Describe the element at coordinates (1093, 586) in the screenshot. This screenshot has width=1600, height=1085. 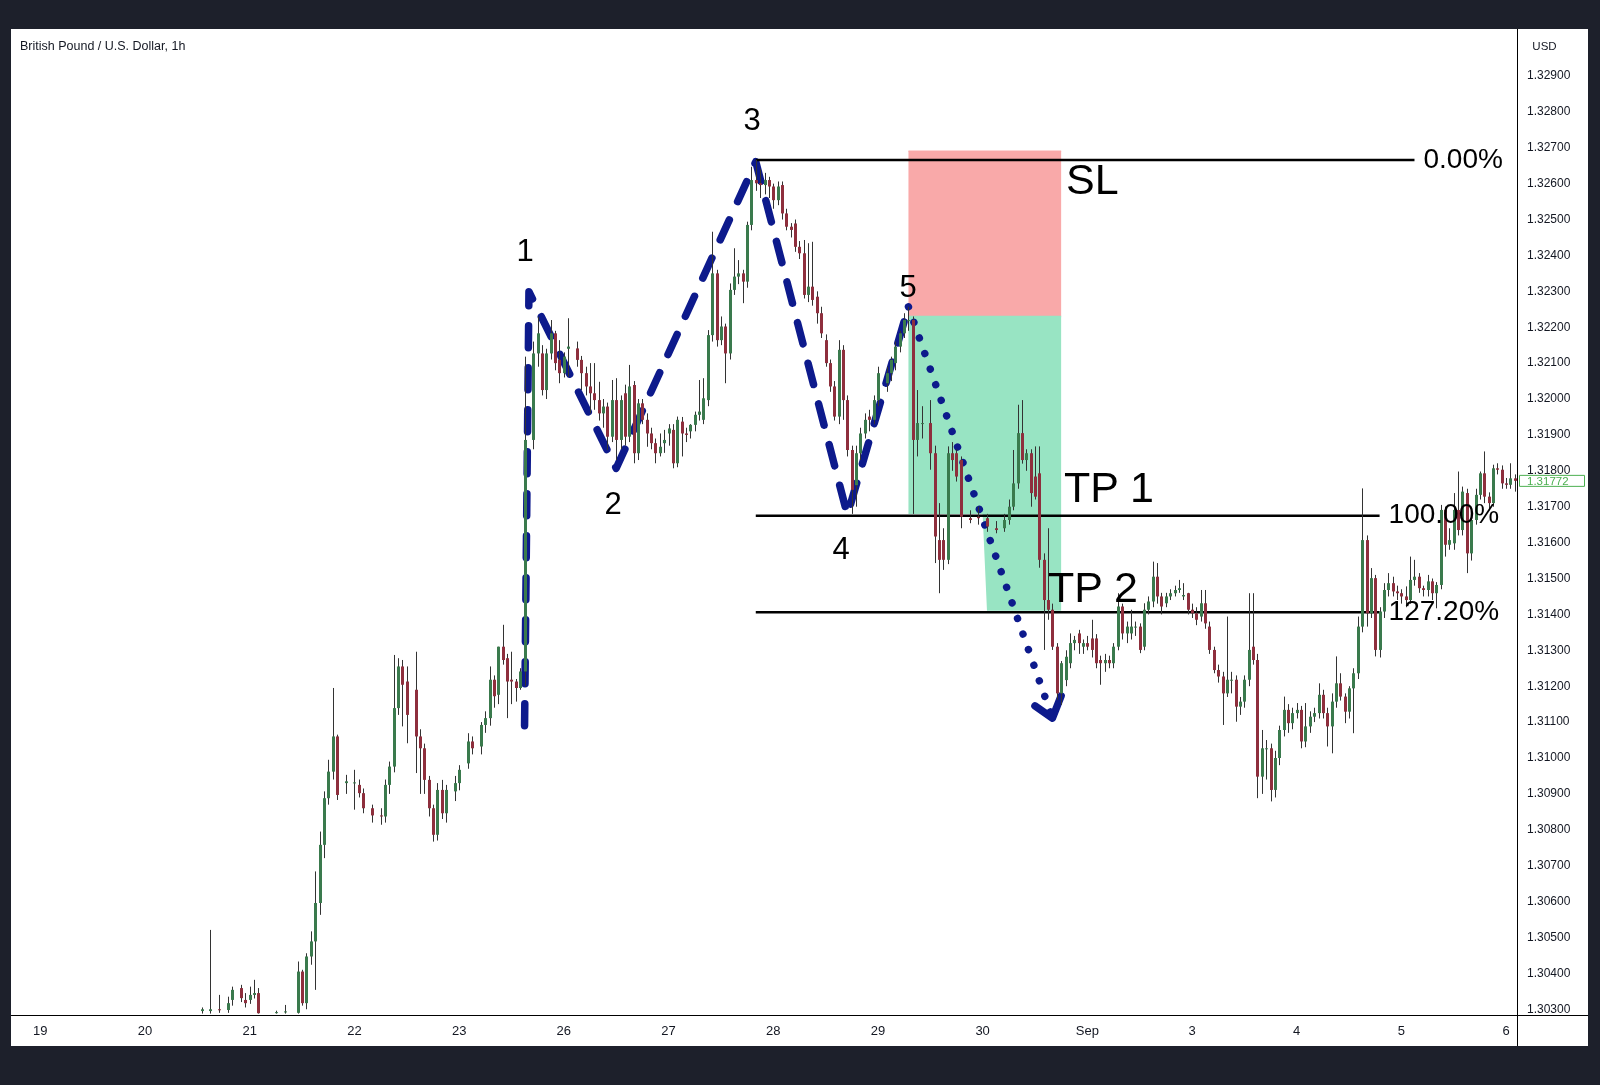
I see `annotation: TP 2` at that location.